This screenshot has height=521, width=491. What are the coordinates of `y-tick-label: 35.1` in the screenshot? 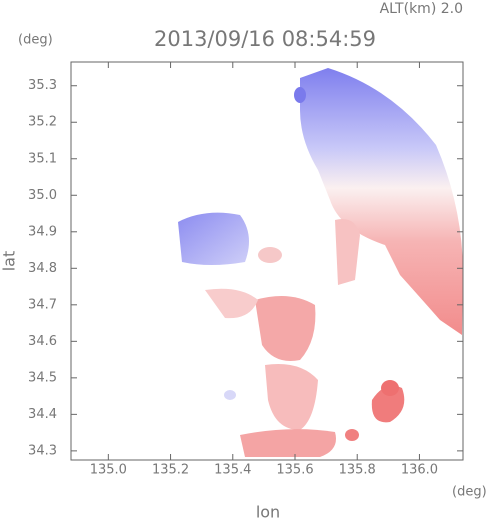 It's located at (42, 158).